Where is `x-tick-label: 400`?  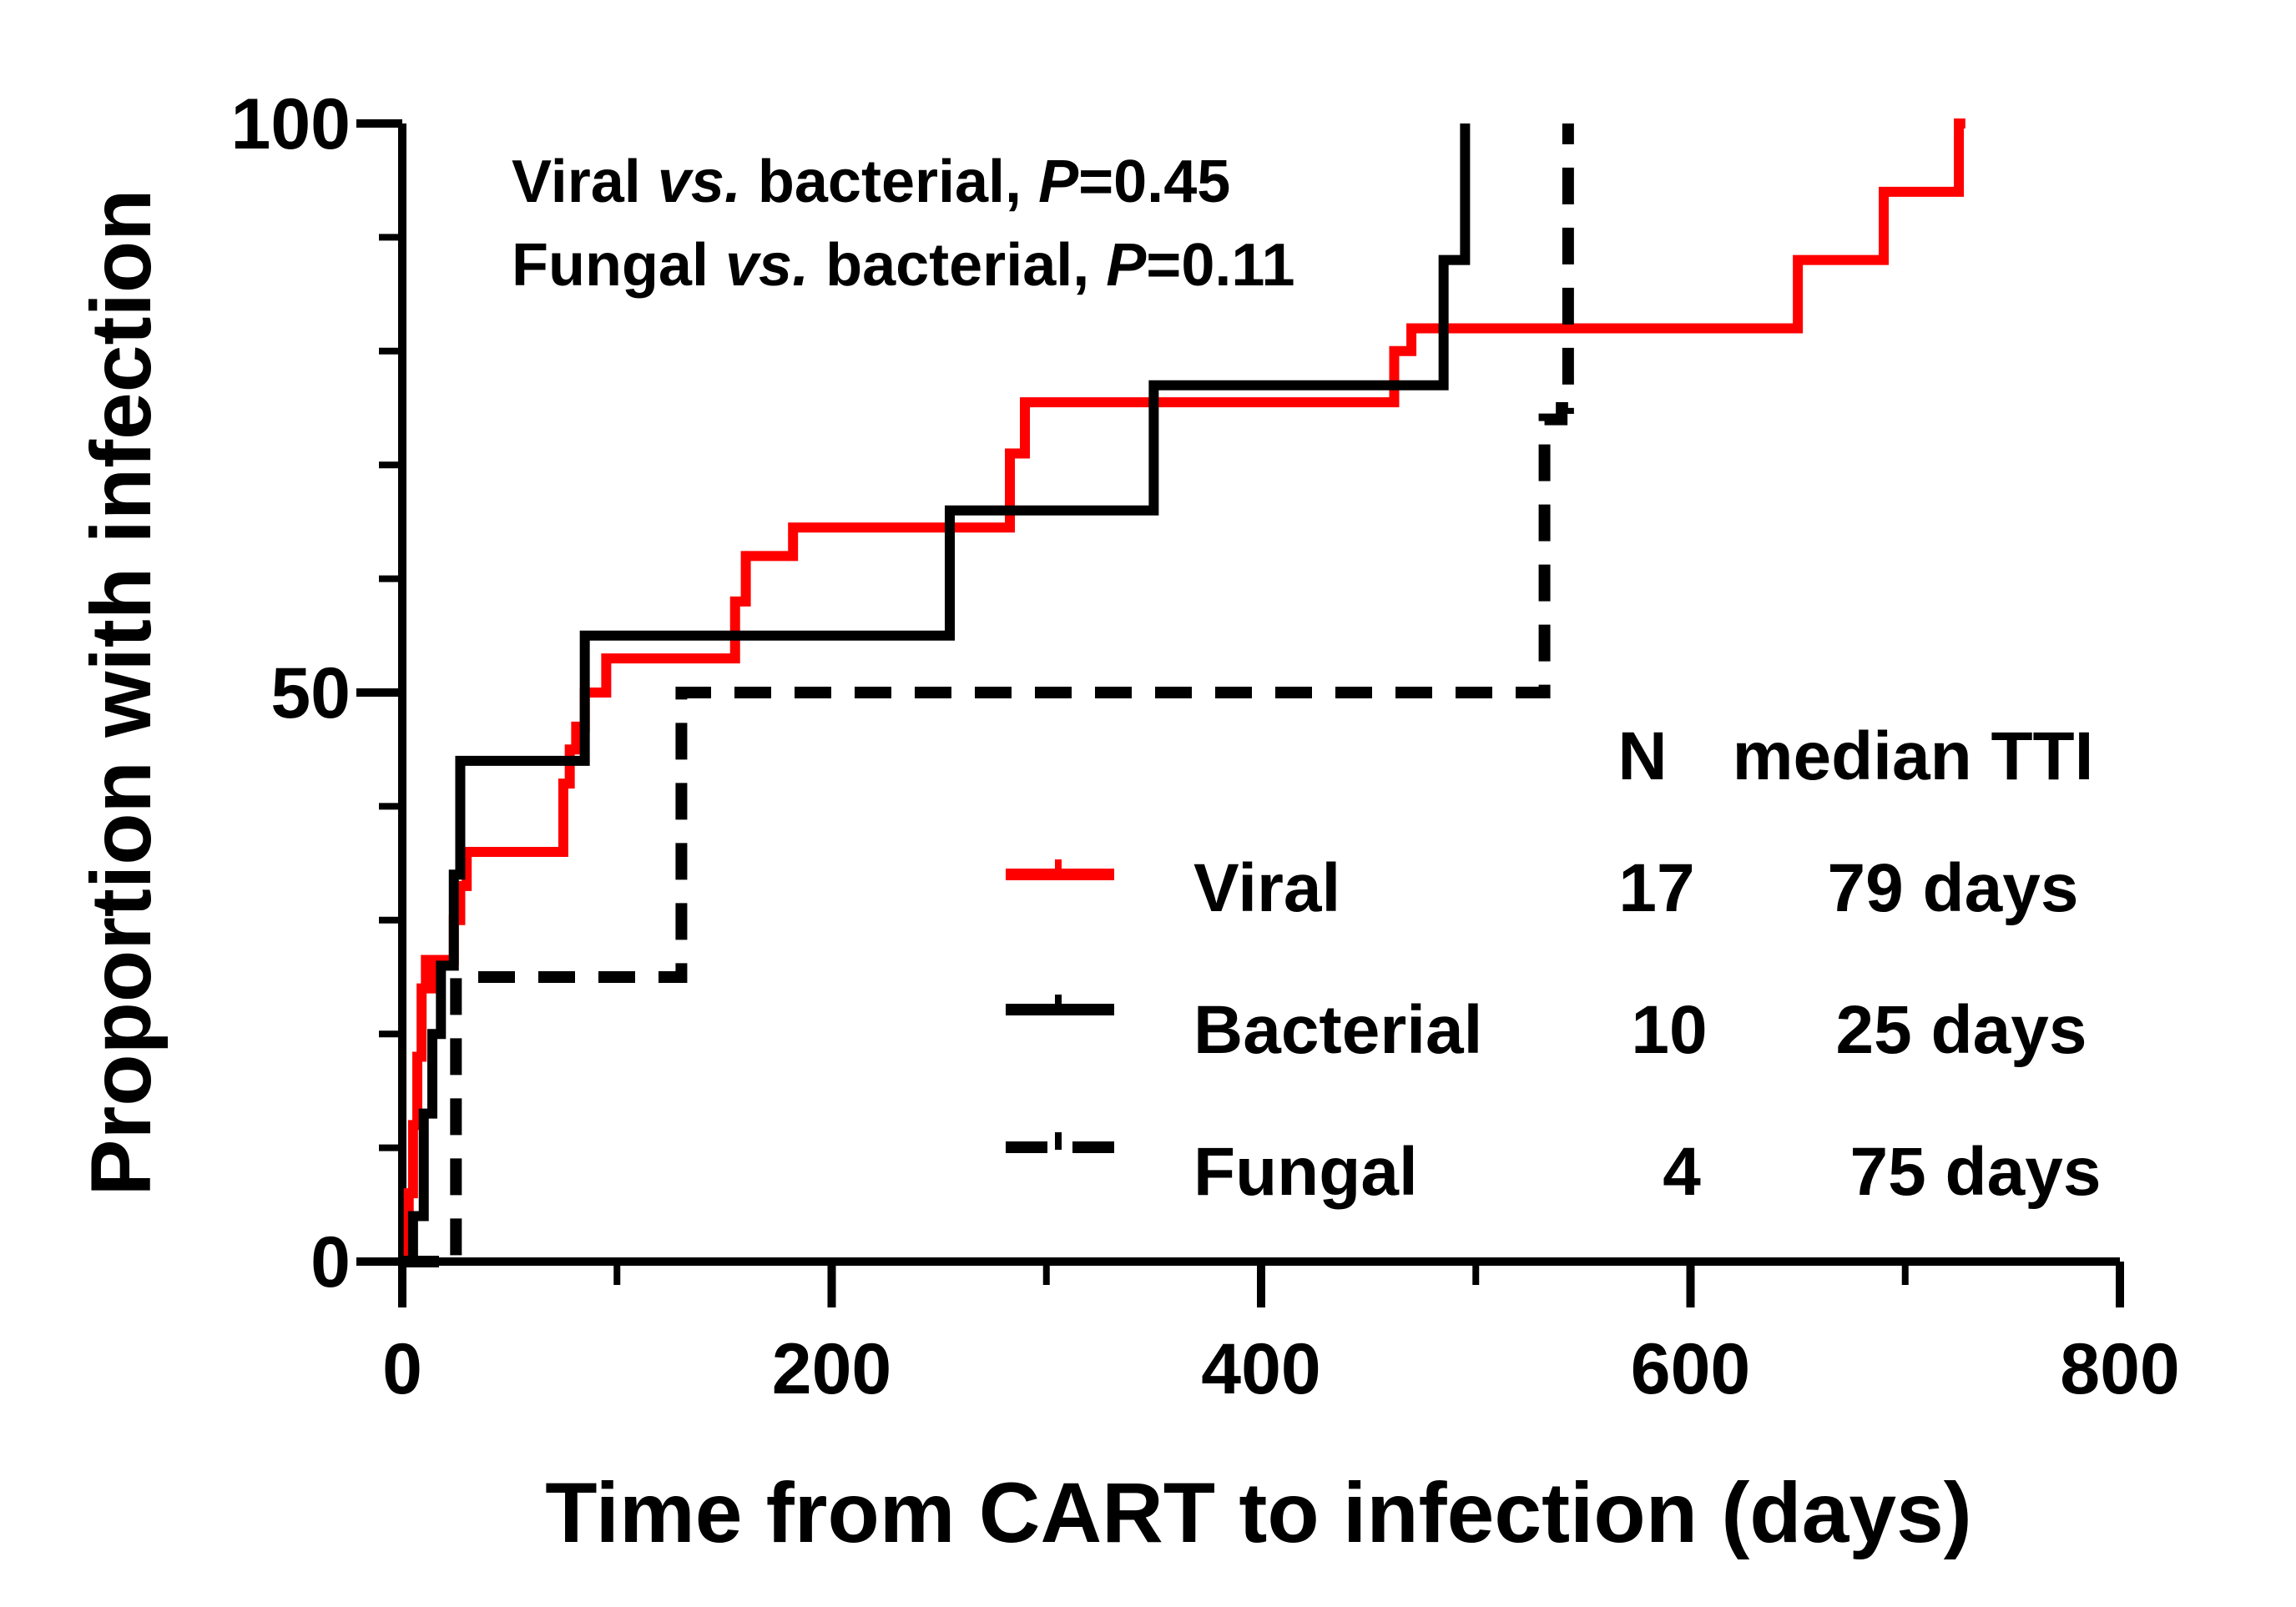
x-tick-label: 400 is located at coordinates (1261, 1369).